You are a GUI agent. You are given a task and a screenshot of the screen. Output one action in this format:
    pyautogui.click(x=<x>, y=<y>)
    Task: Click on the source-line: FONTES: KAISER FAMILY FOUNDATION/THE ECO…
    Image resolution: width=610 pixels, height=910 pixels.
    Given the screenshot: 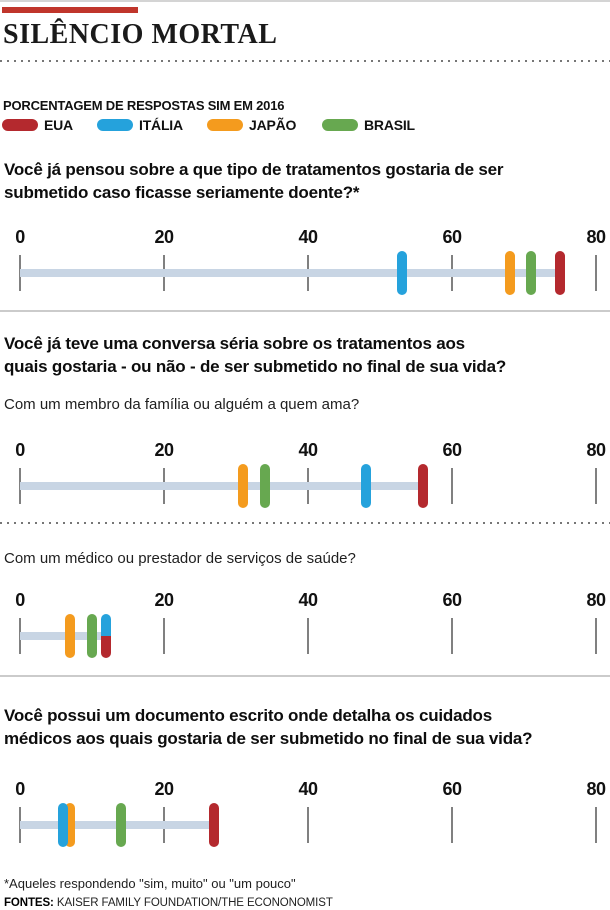 What is the action you would take?
    pyautogui.click(x=168, y=903)
    